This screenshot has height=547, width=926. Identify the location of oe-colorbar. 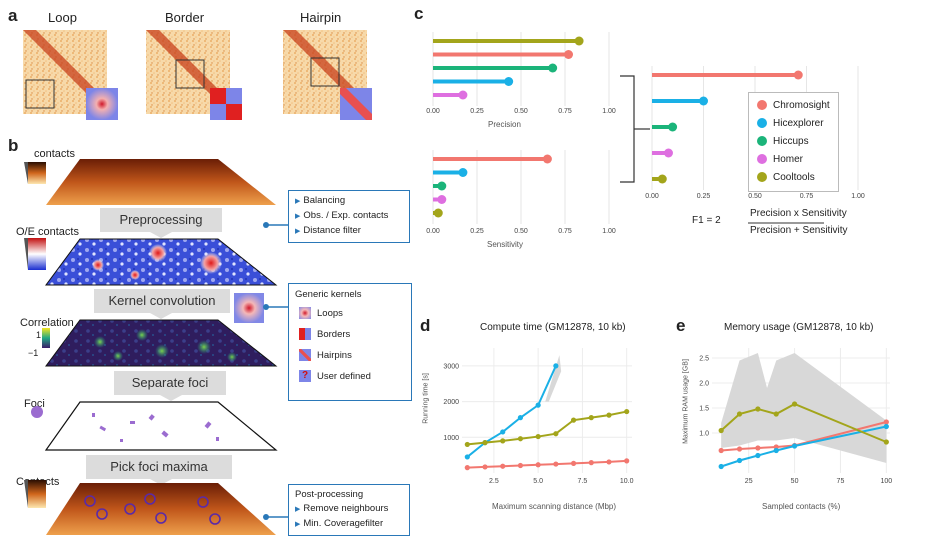
(37, 254).